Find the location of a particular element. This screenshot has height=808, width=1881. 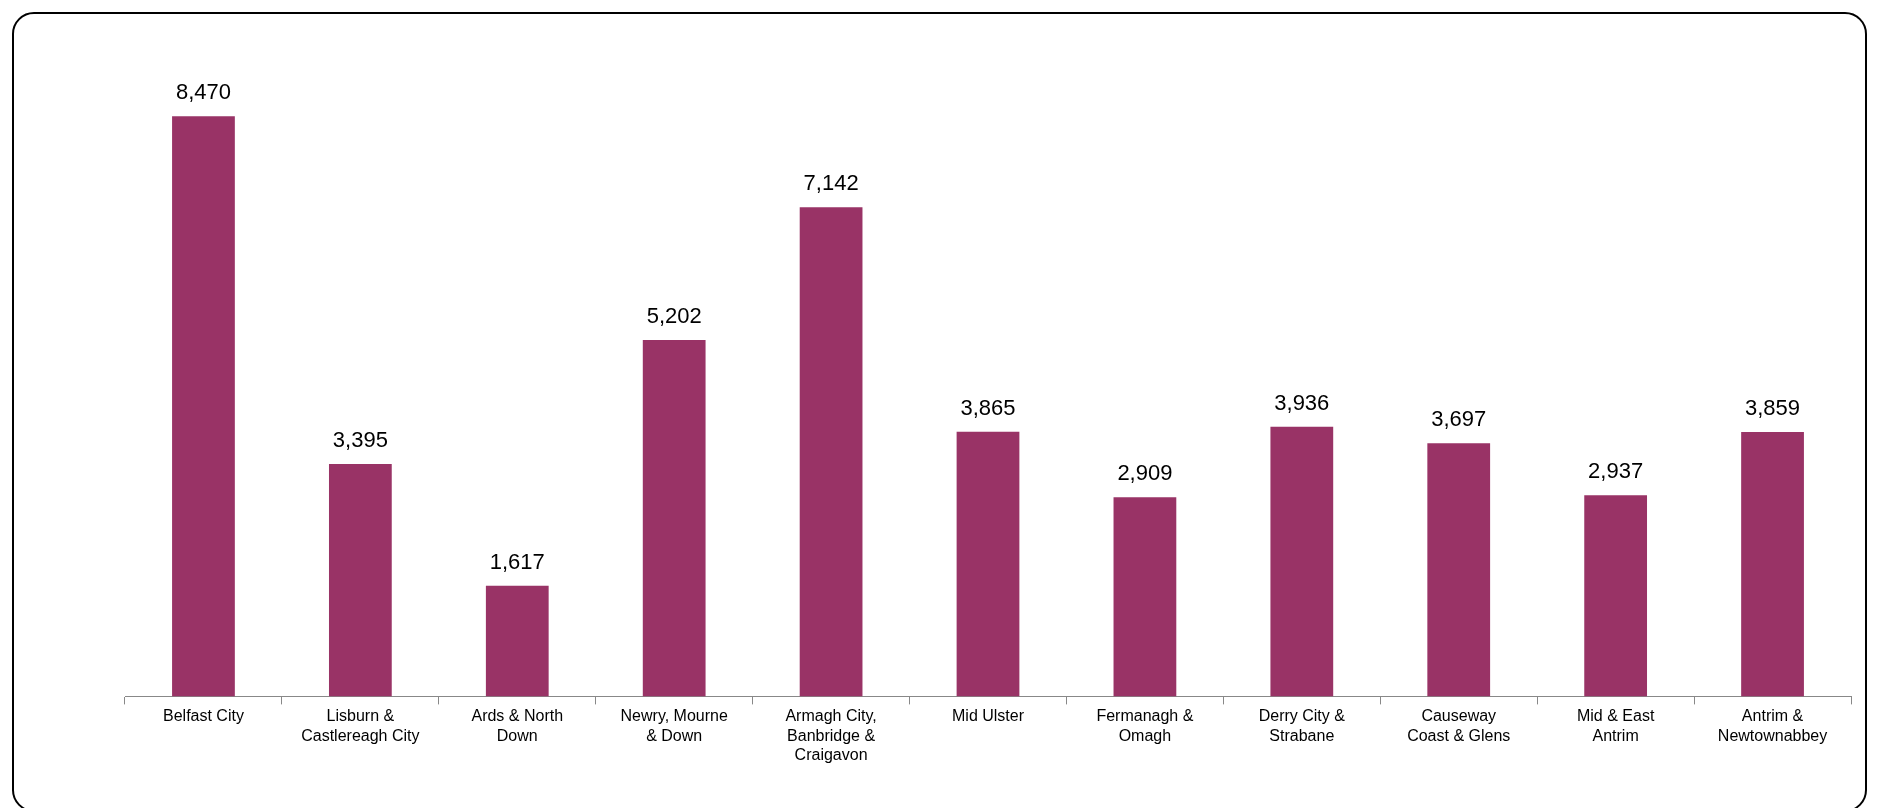

x-tick-label: Causeway Coast & Glens is located at coordinates (1459, 725).